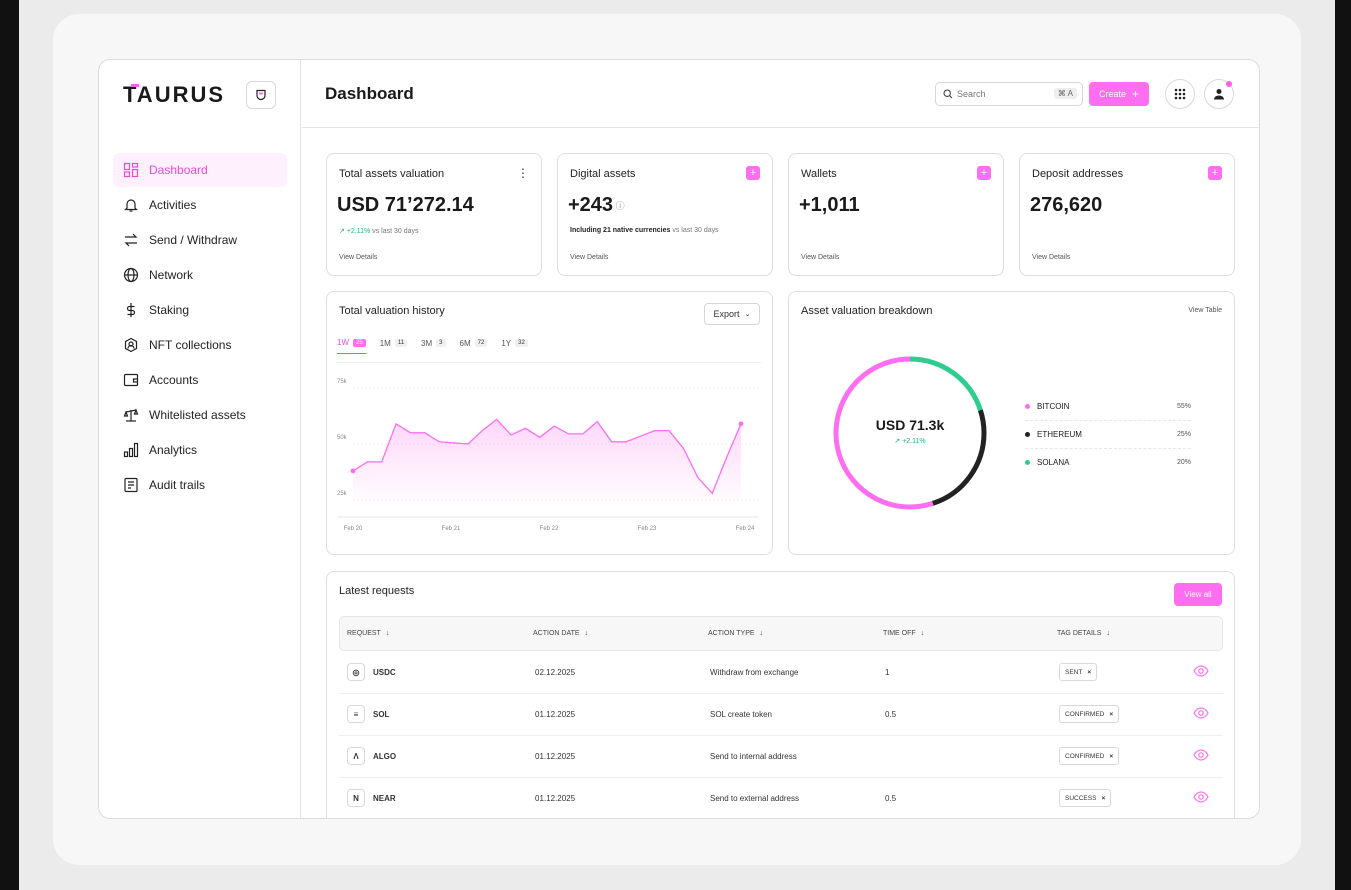 Image resolution: width=1351 pixels, height=890 pixels. I want to click on sidebar-item-label: Audit trails, so click(177, 485).